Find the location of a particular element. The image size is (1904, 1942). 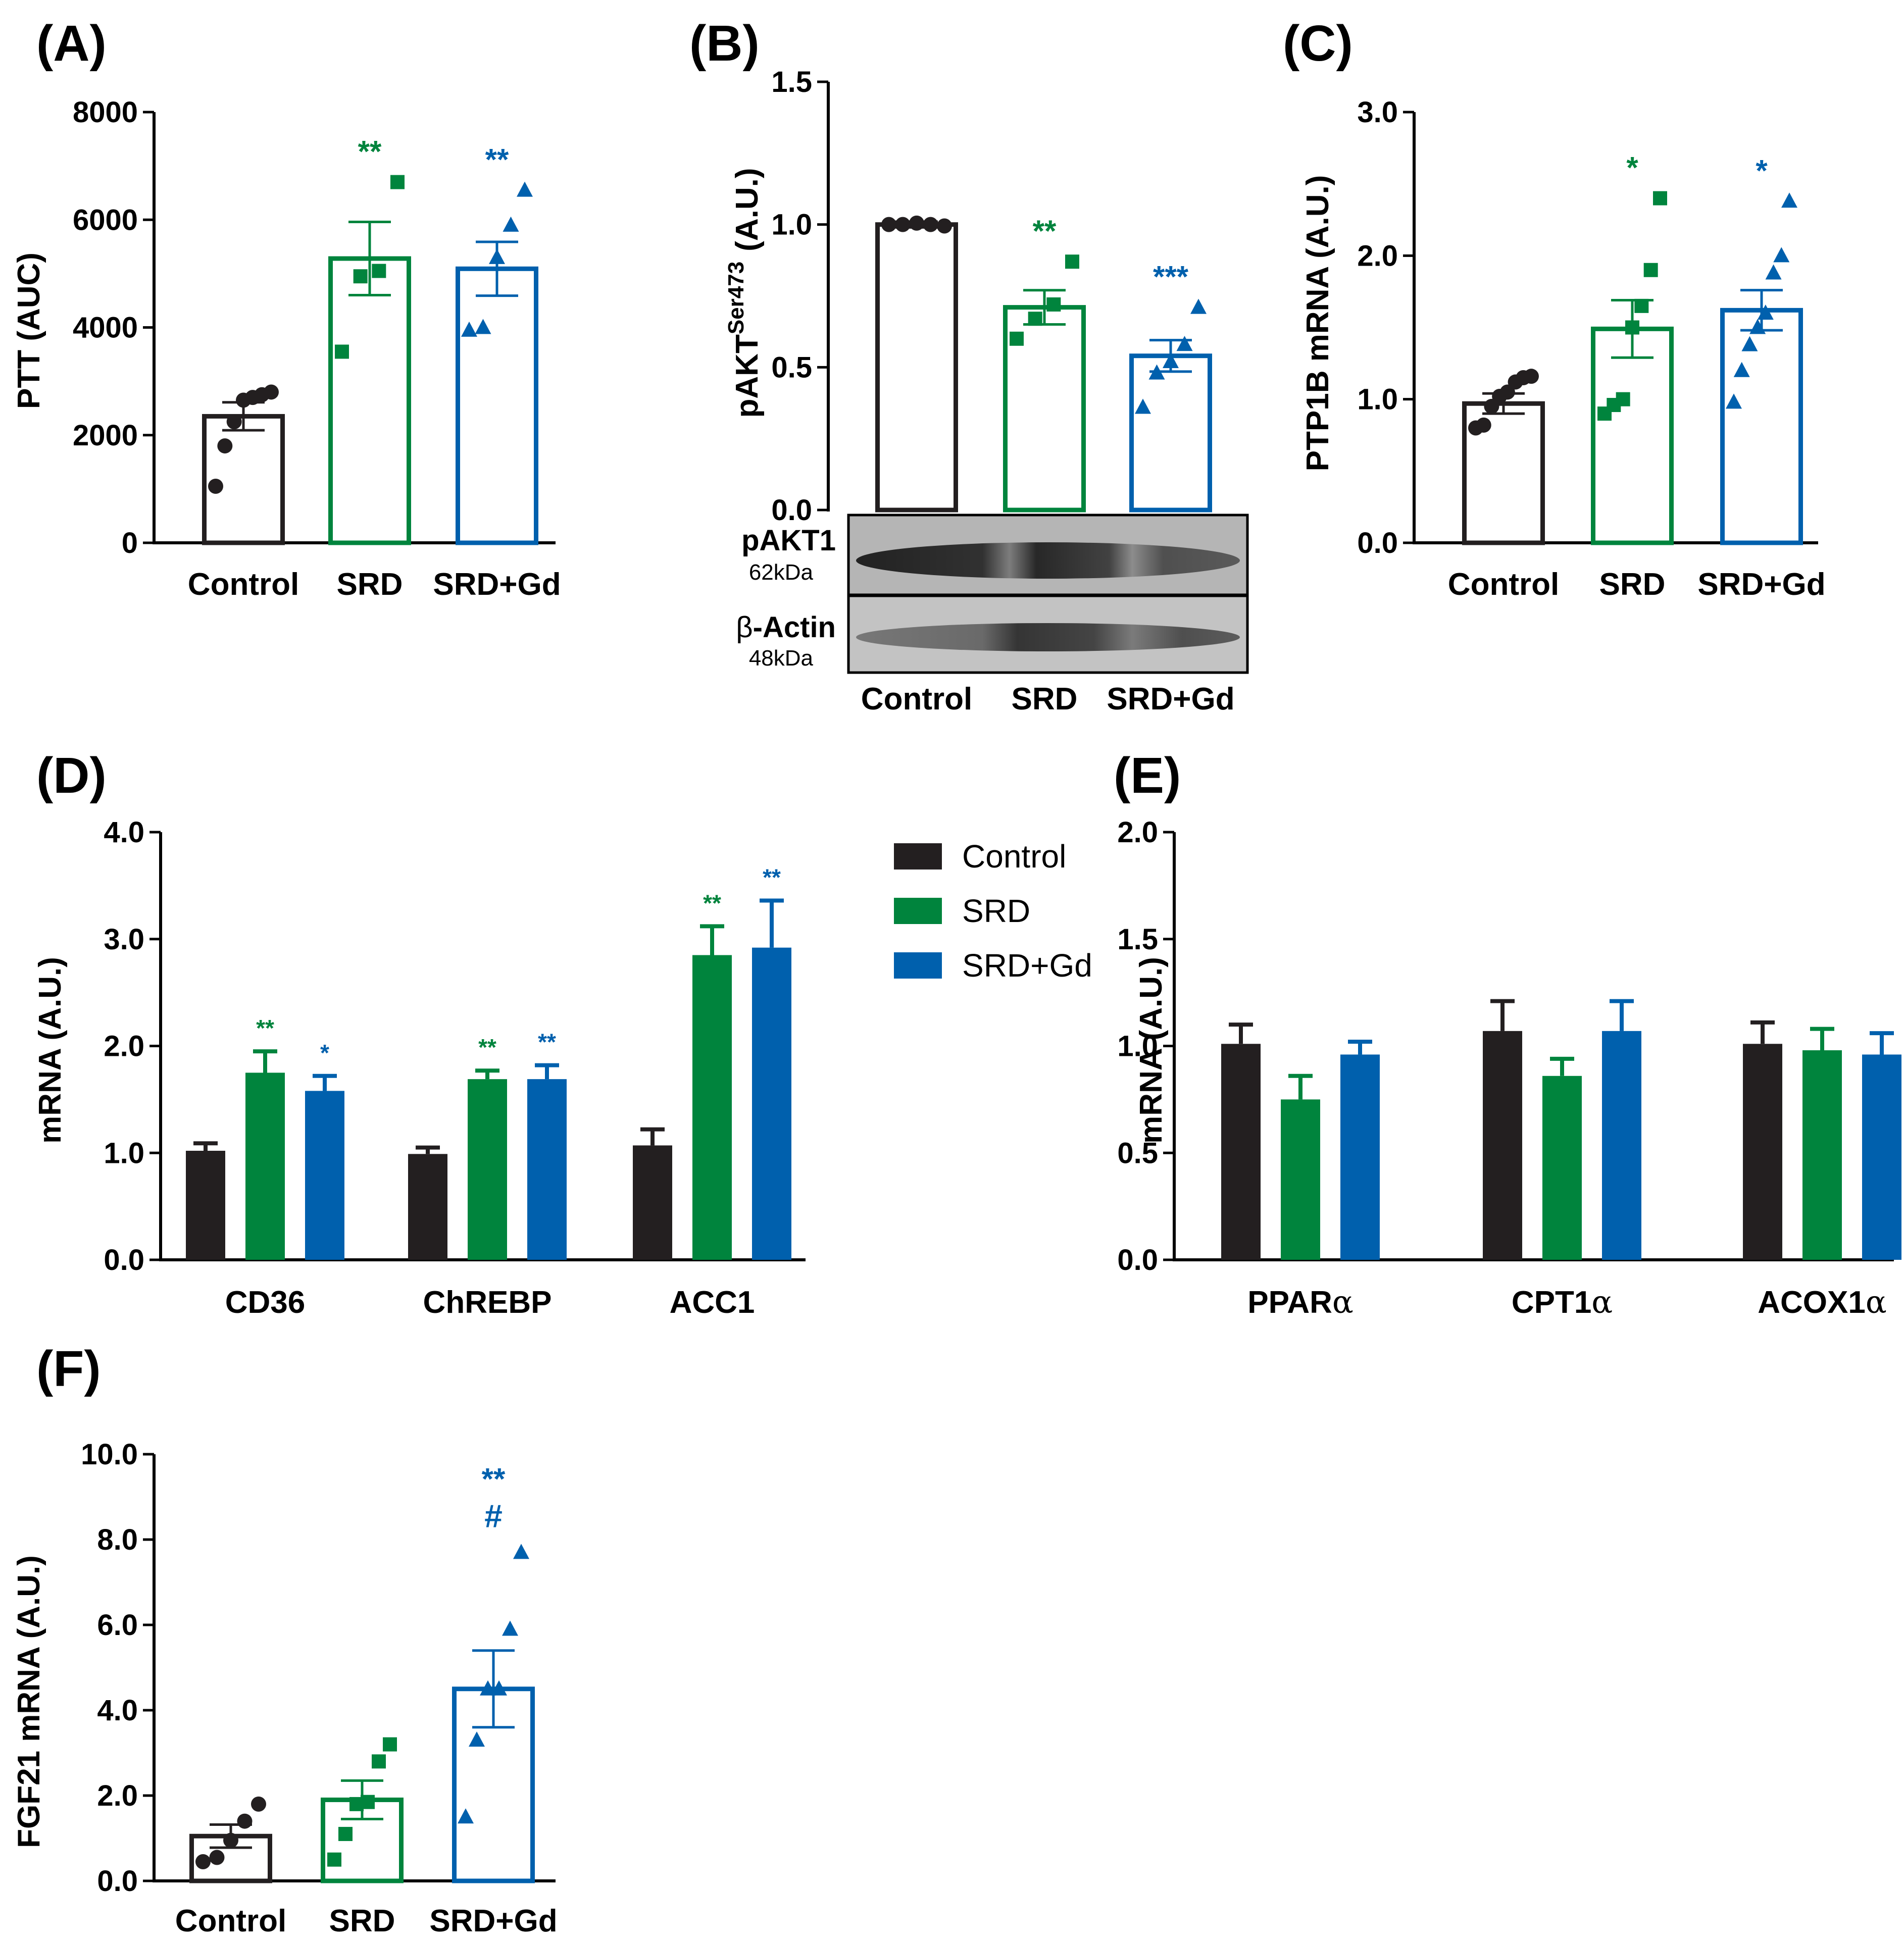

panel-b-ytick-label: 1.5 is located at coordinates (792, 82).